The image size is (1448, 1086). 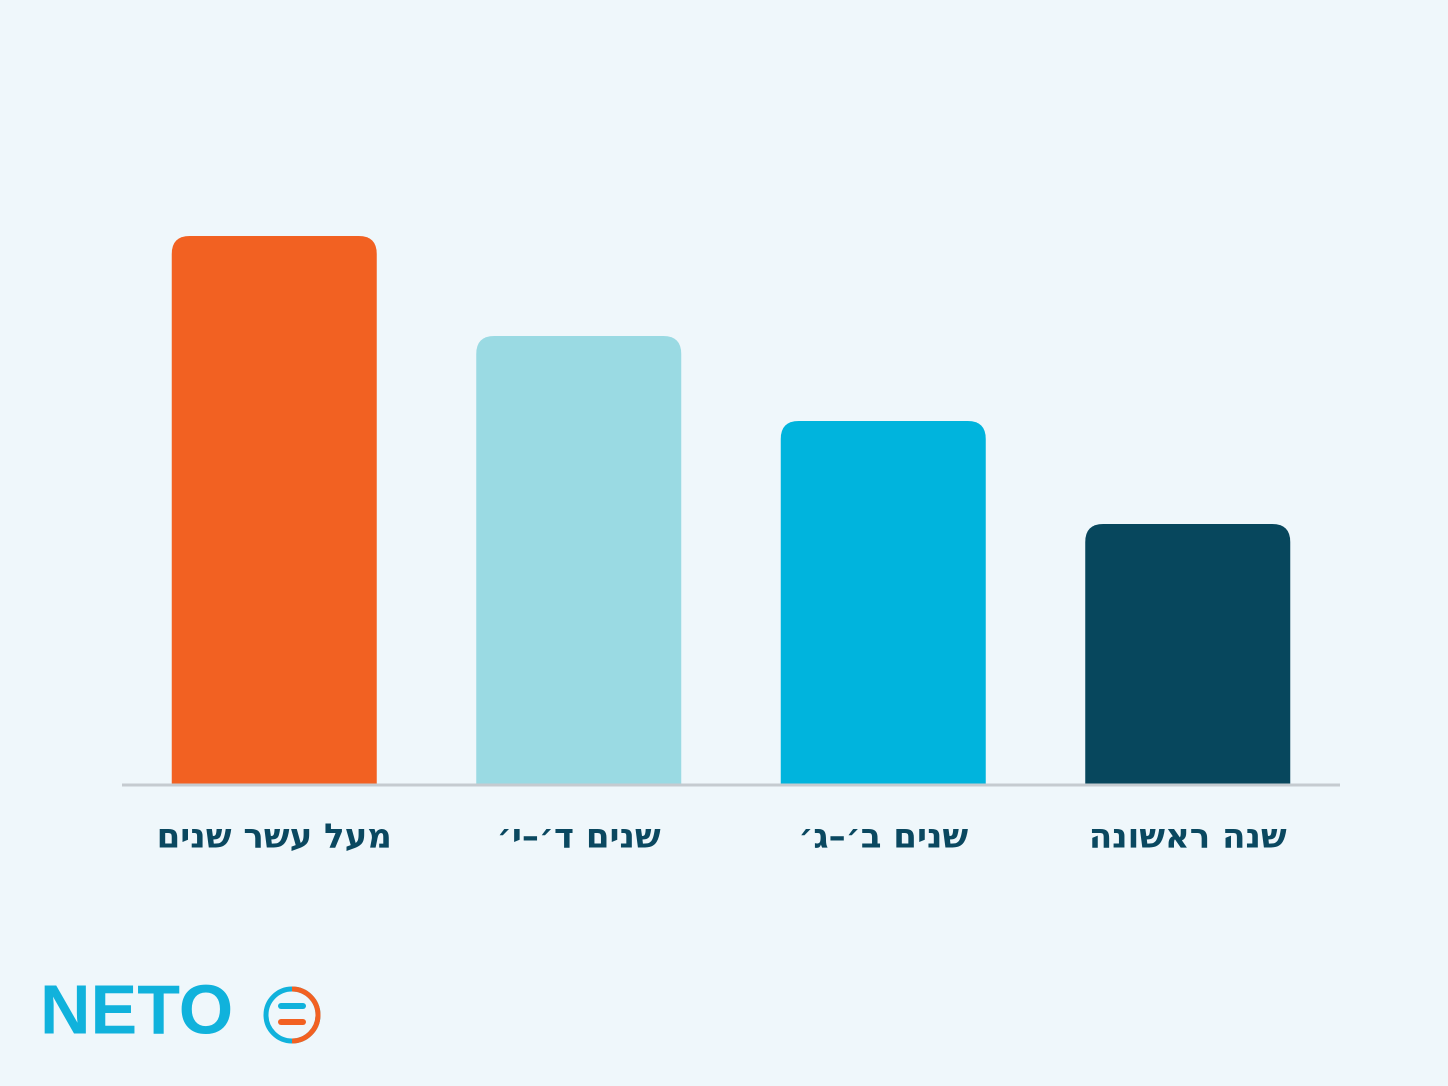 I want to click on x-tick-label: שנים ד׳–י׳, so click(x=579, y=837).